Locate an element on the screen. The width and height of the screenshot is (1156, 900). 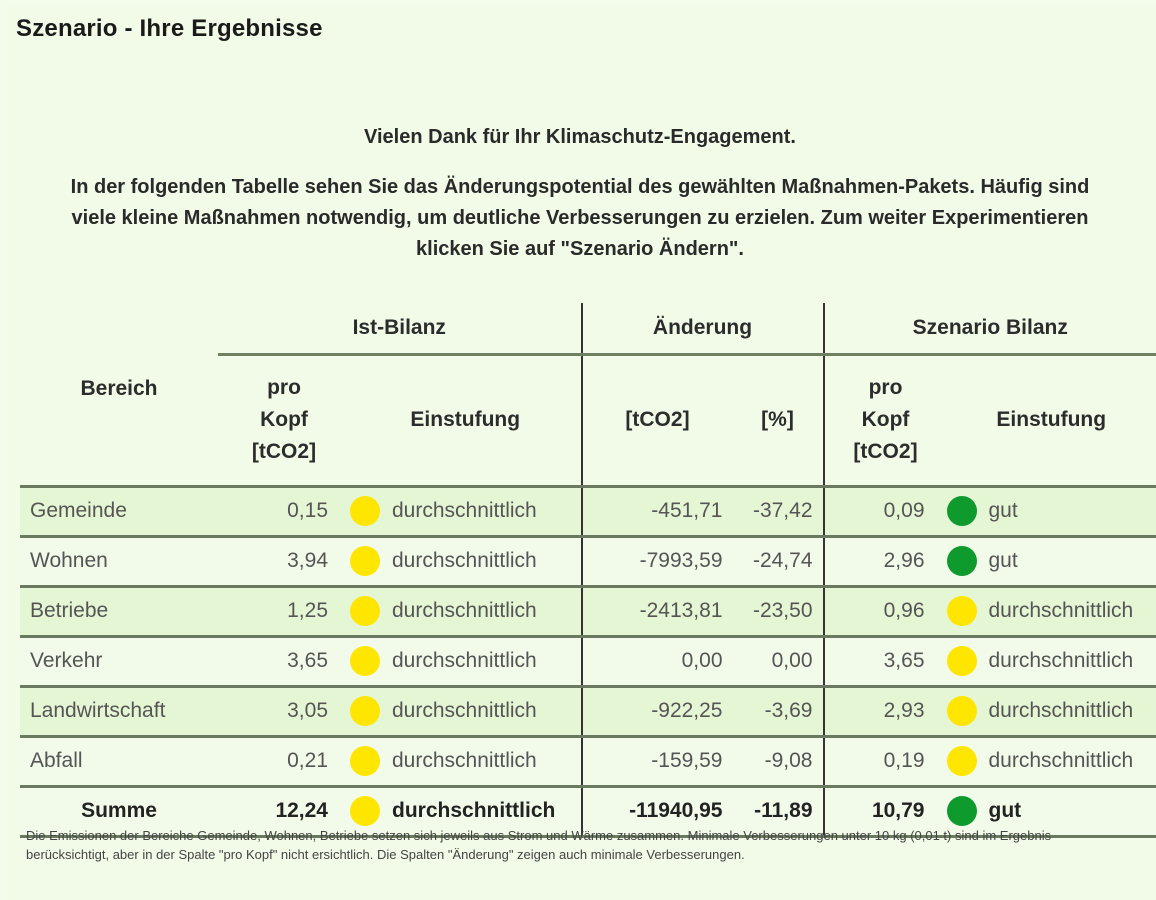
cell-ist-pro-kopf: 0,21 is located at coordinates (284, 760).